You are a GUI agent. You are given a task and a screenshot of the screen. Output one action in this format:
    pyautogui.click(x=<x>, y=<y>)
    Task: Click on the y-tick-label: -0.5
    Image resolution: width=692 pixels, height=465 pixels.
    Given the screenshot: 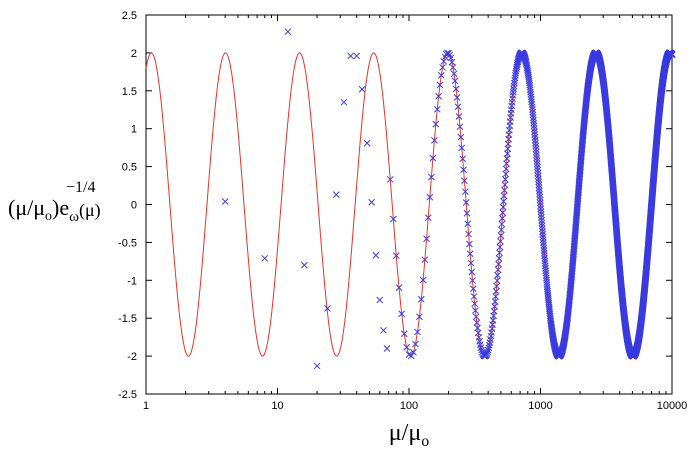 What is the action you would take?
    pyautogui.click(x=127, y=243)
    